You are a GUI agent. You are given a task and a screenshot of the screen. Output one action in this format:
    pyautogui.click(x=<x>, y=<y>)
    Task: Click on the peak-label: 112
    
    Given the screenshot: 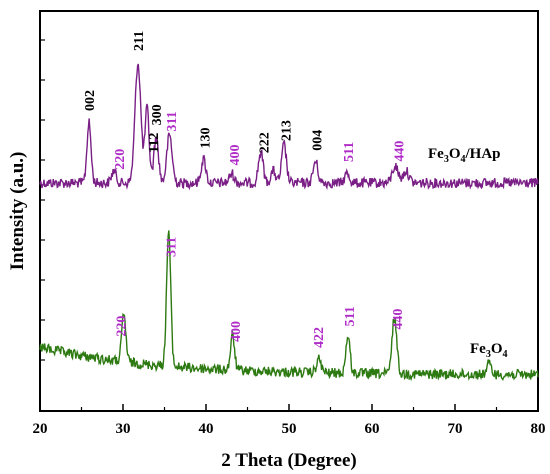 What is the action you would take?
    pyautogui.click(x=154, y=143)
    